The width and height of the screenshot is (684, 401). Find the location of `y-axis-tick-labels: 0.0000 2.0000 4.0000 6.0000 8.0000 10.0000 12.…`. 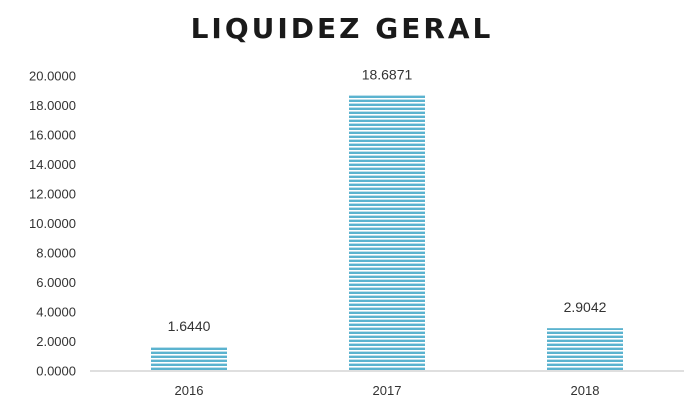

y-axis-tick-labels: 0.0000 2.0000 4.0000 6.0000 8.0000 10.0000 12.… is located at coordinates (52, 224).